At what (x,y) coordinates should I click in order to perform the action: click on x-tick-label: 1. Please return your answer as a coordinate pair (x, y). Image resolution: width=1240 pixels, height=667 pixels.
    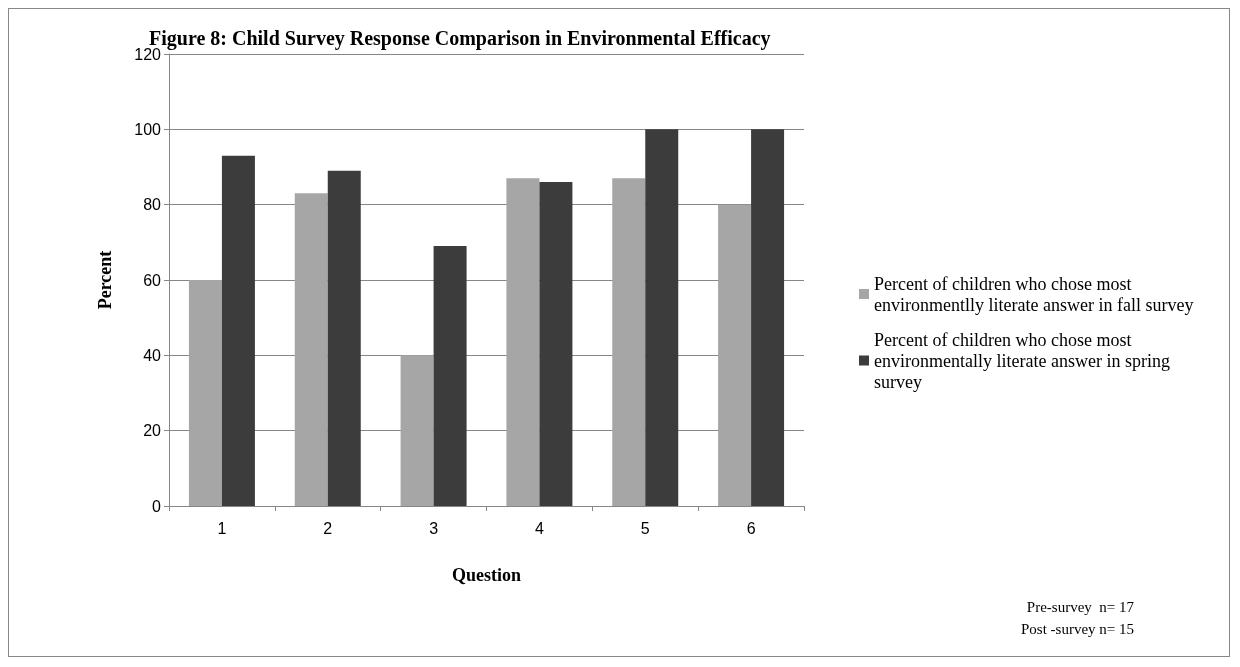
    Looking at the image, I should click on (222, 528).